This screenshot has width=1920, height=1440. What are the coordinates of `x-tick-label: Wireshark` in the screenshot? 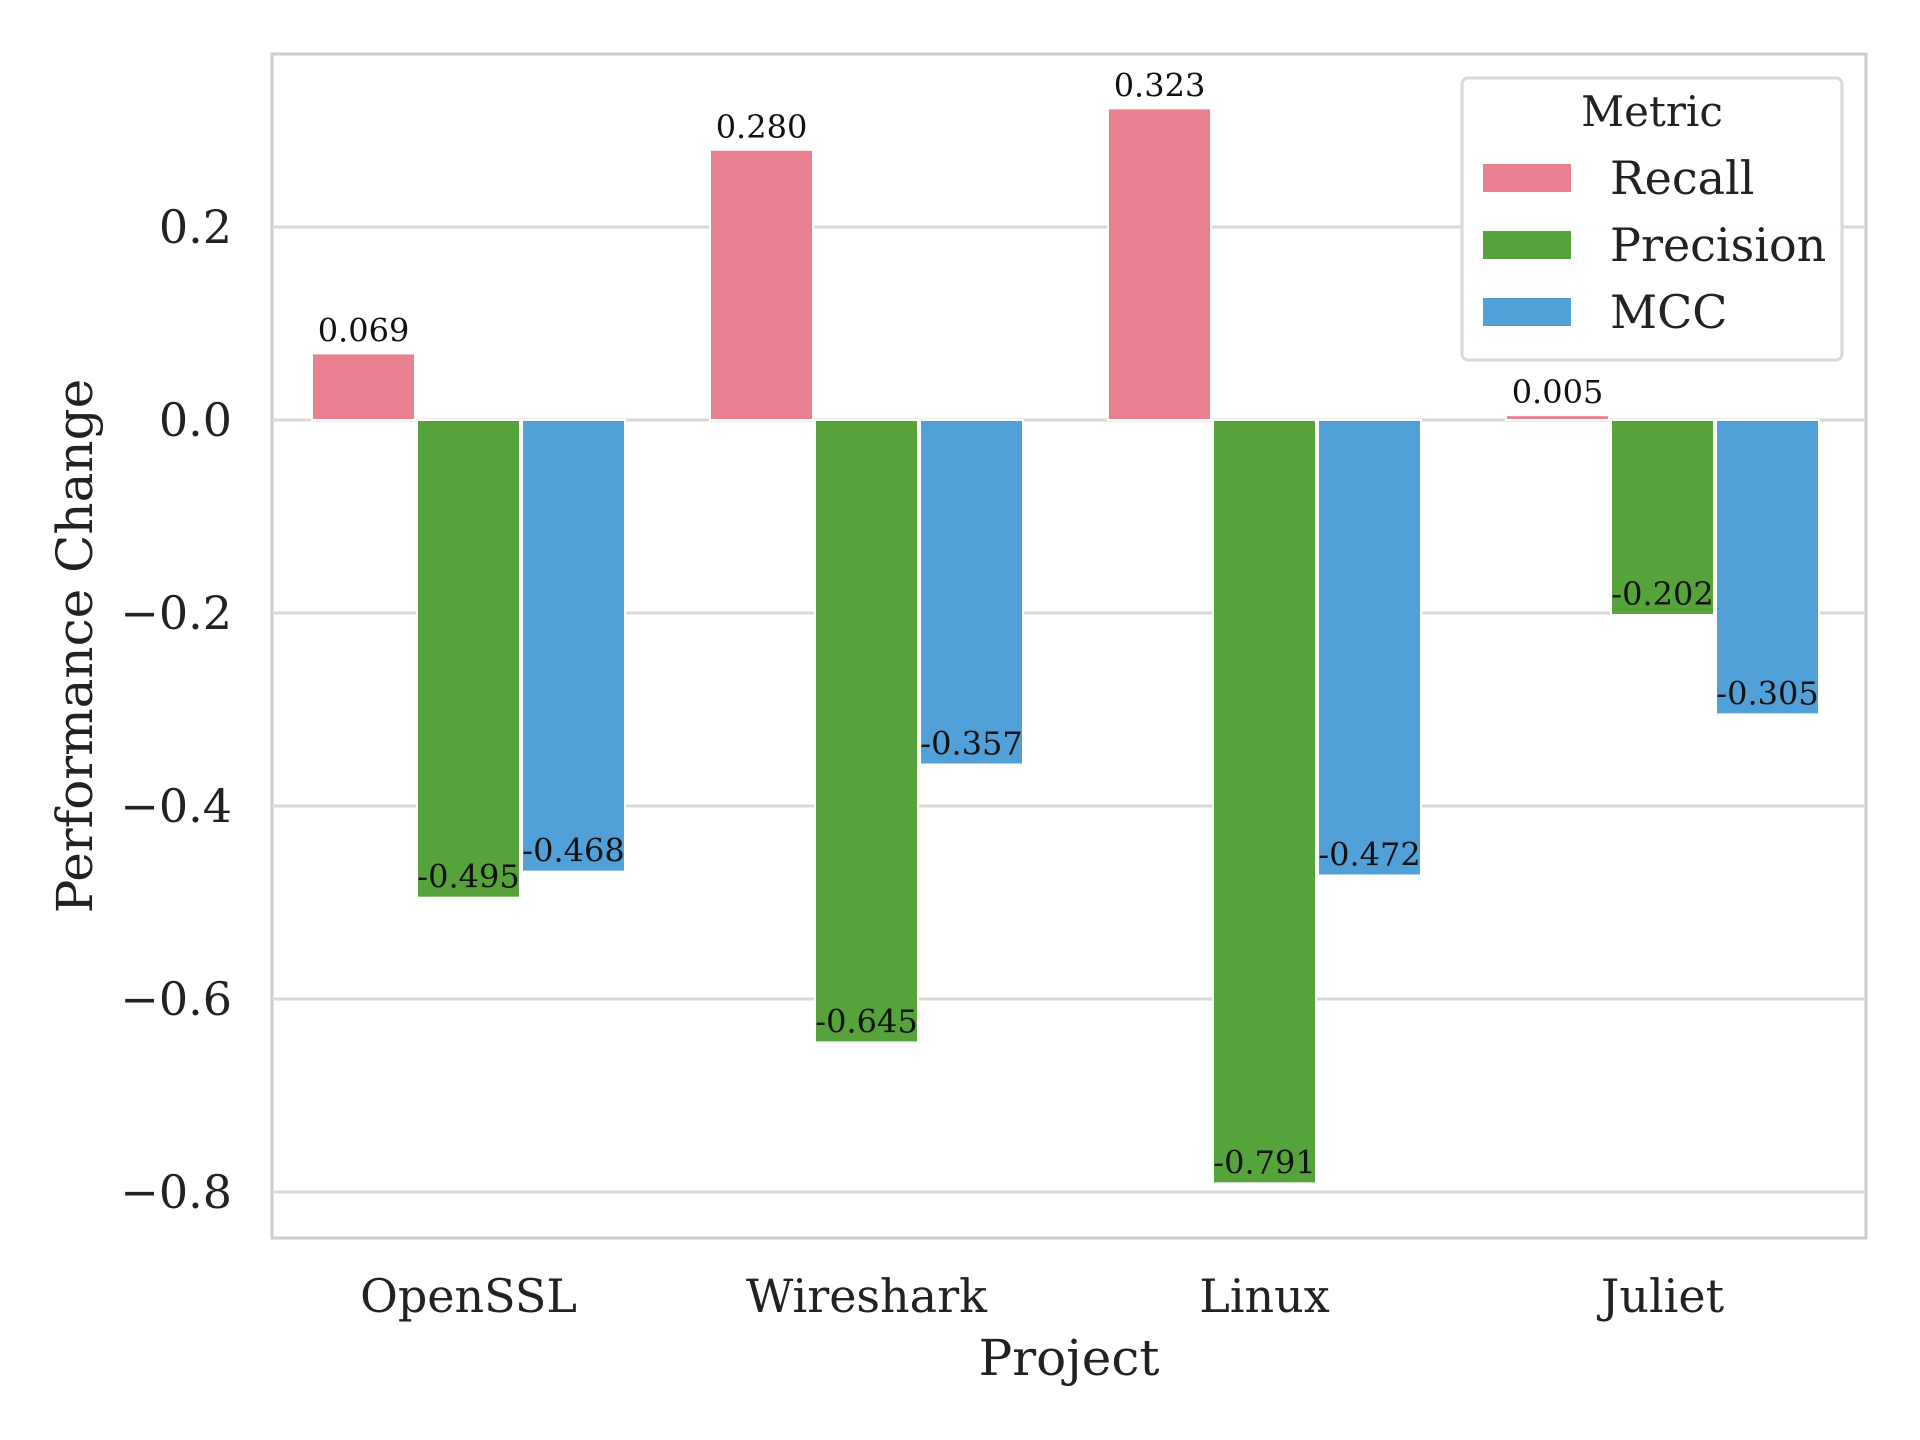 It's located at (867, 1296).